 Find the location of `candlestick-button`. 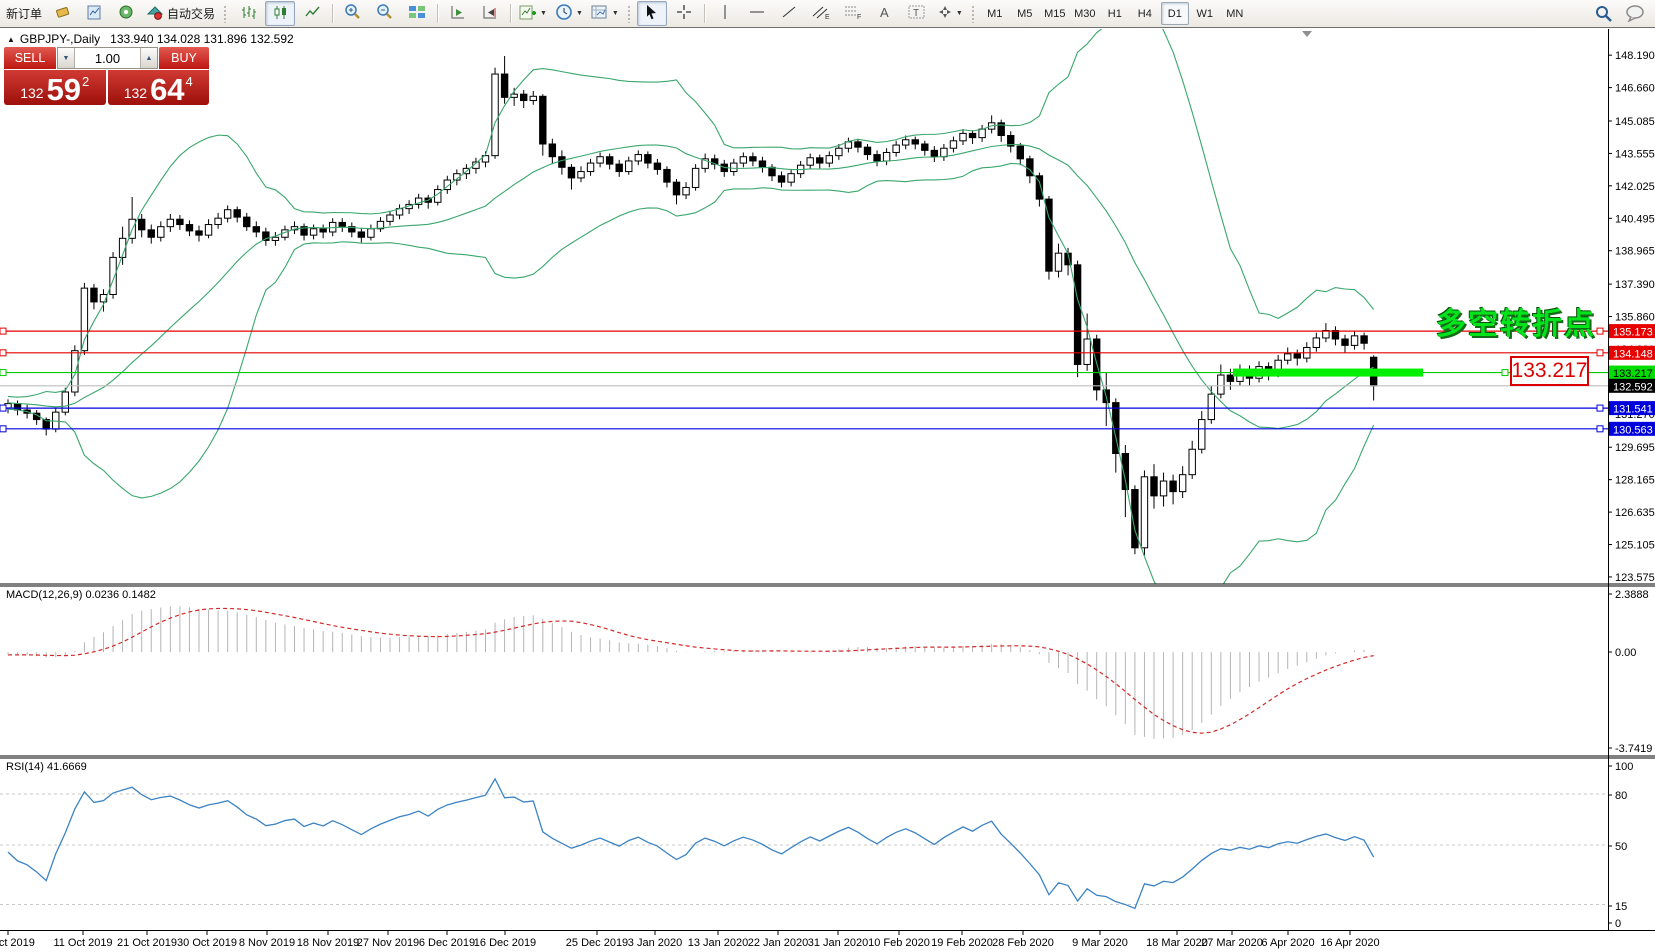

candlestick-button is located at coordinates (280, 13).